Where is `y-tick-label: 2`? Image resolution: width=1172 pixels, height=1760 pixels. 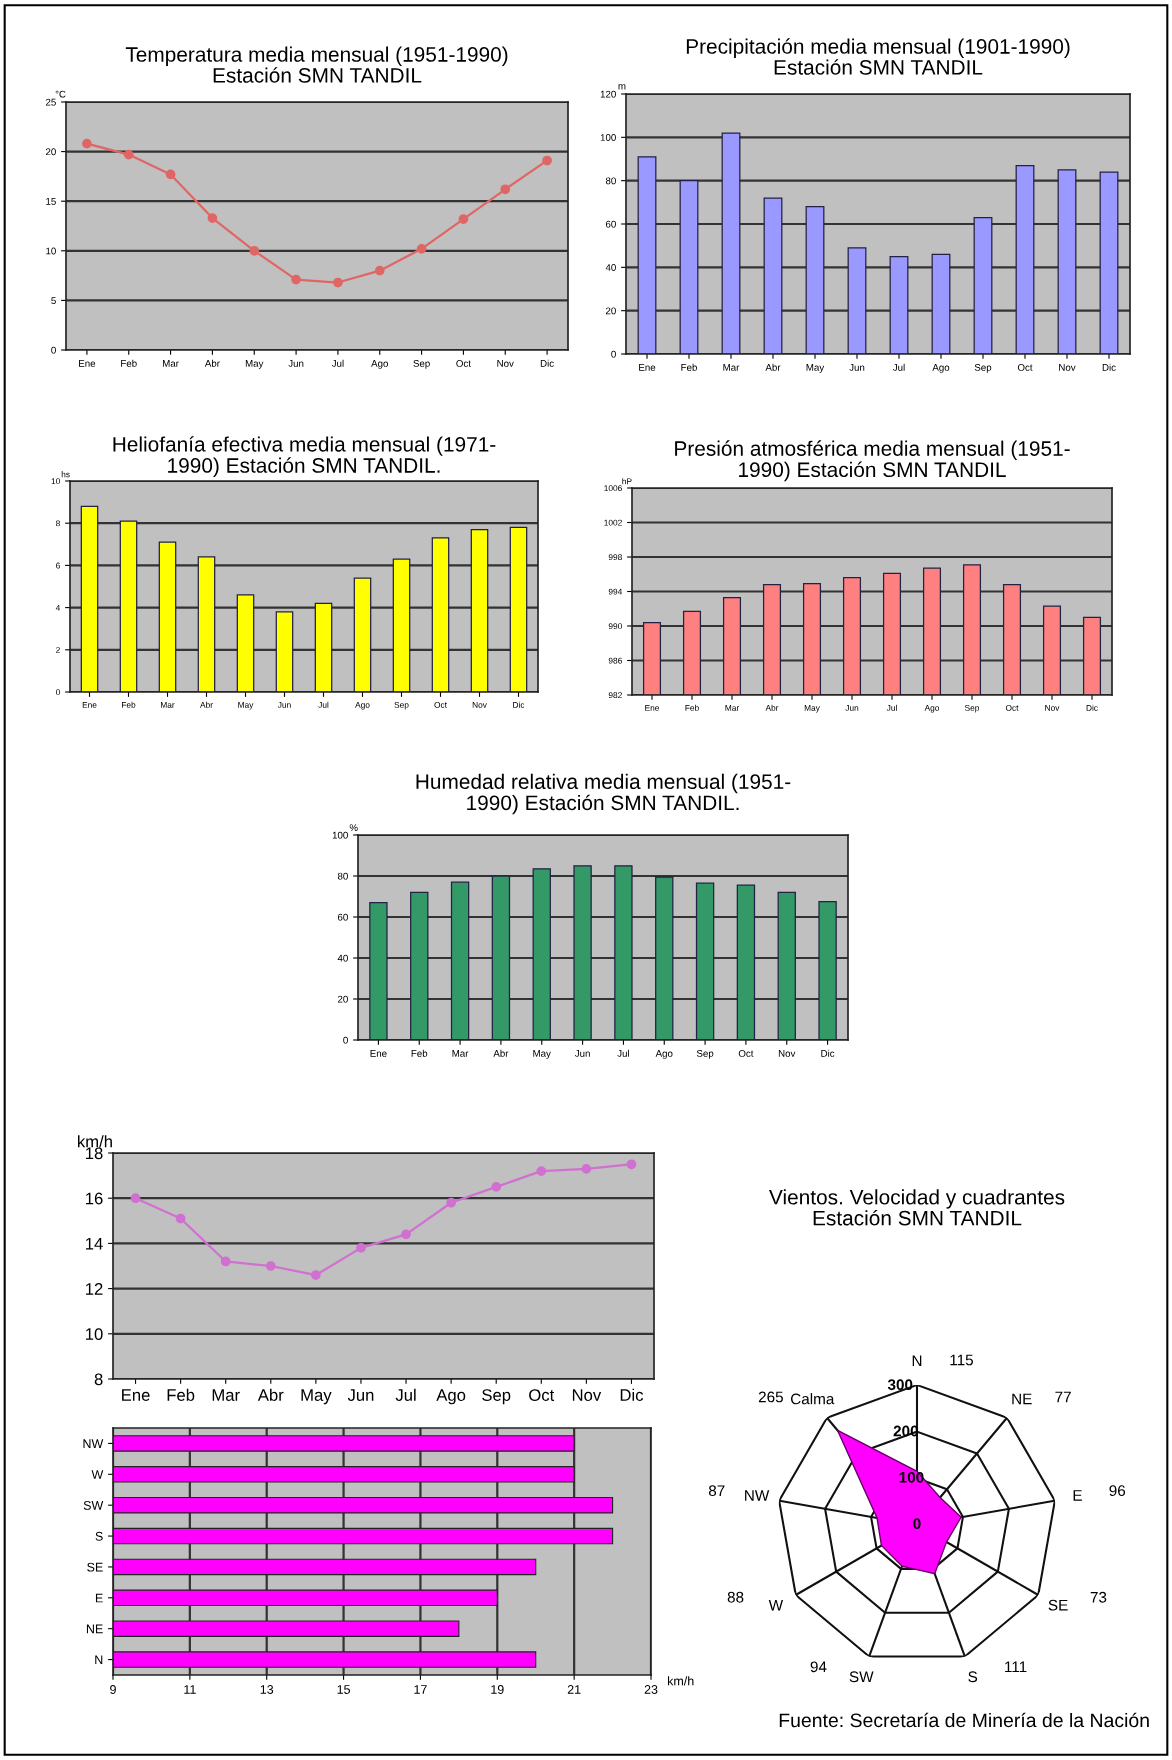 y-tick-label: 2 is located at coordinates (58, 650).